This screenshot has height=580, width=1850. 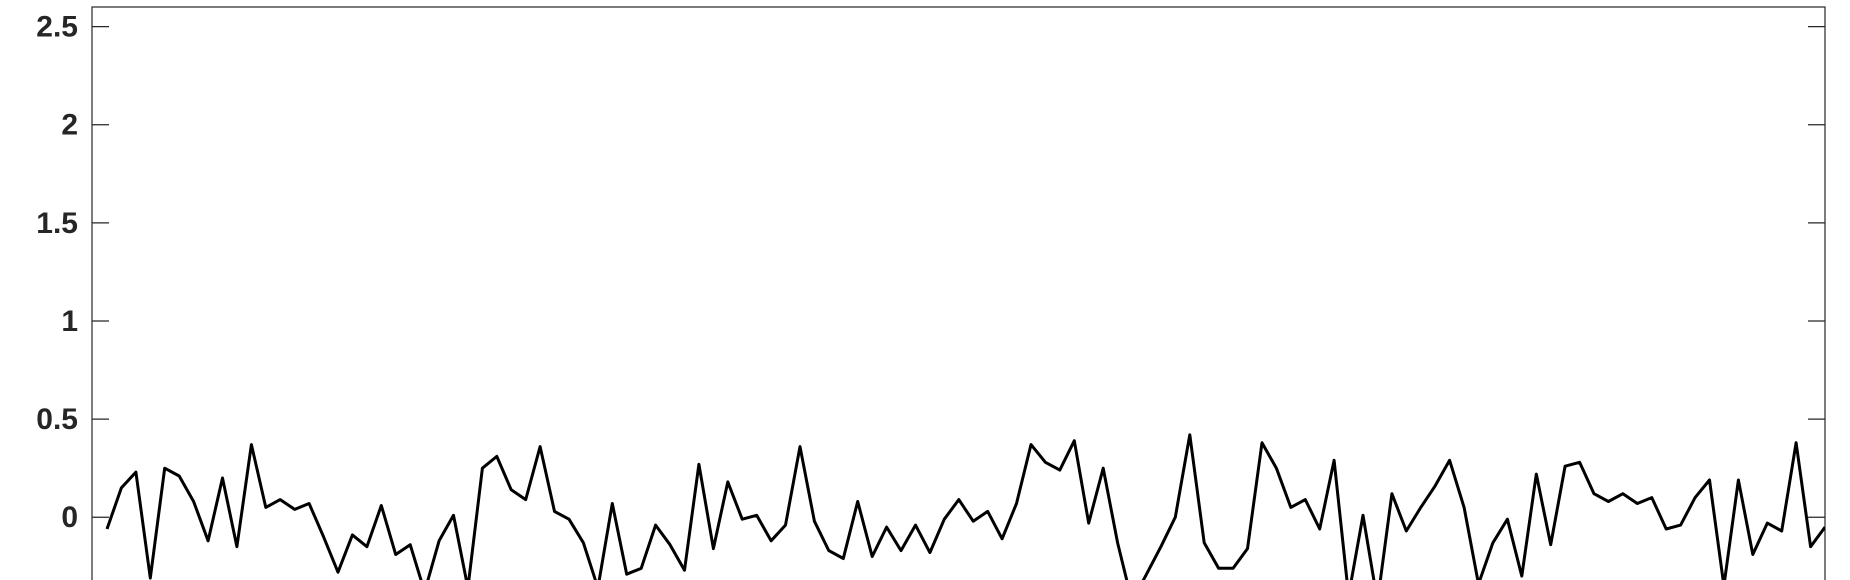 What do you see at coordinates (57, 223) in the screenshot?
I see `y-tick-label: 1.5` at bounding box center [57, 223].